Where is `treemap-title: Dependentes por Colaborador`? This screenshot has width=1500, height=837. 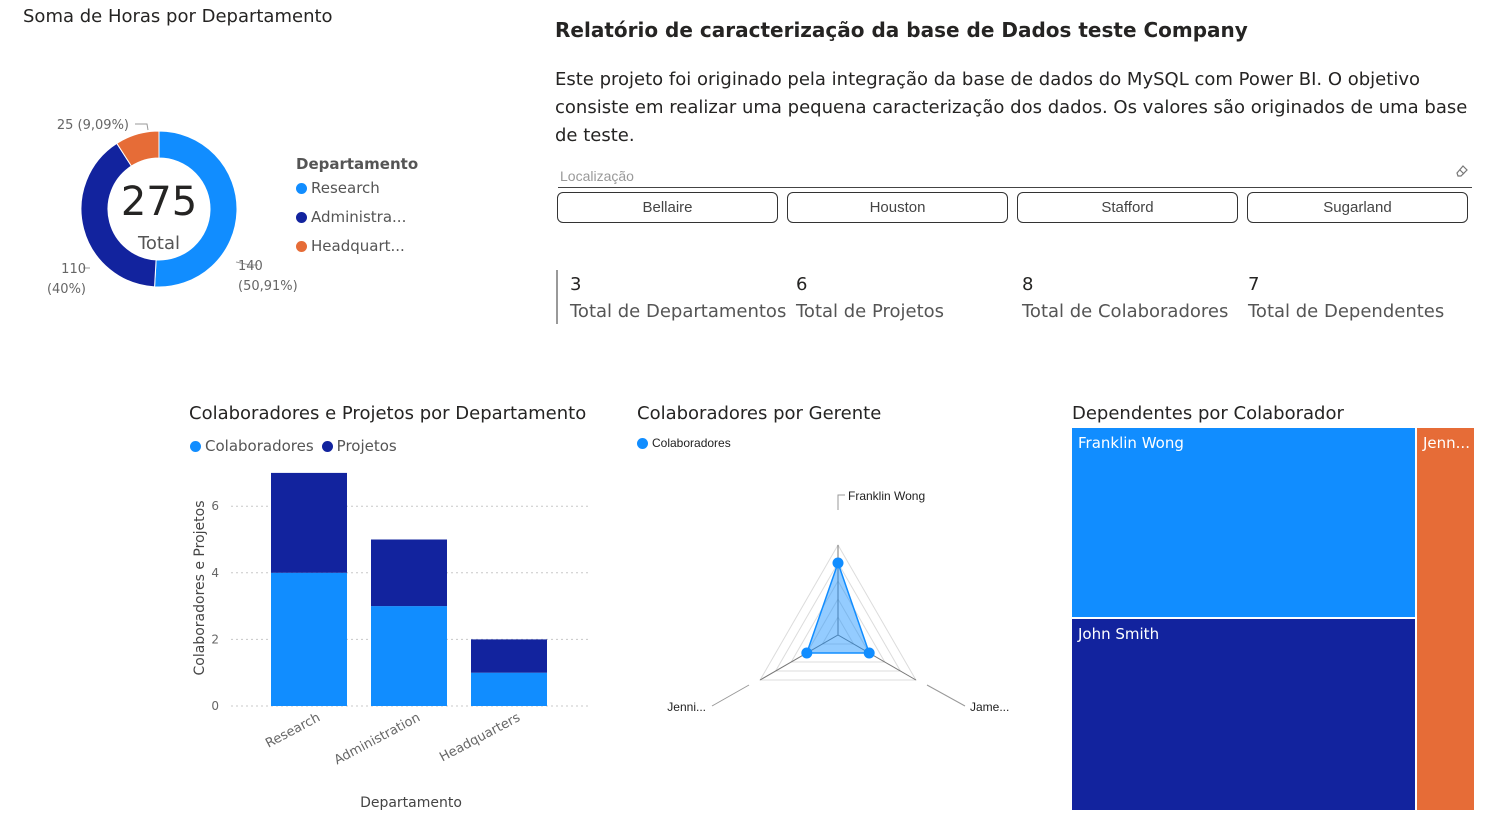
treemap-title: Dependentes por Colaborador is located at coordinates (1208, 413).